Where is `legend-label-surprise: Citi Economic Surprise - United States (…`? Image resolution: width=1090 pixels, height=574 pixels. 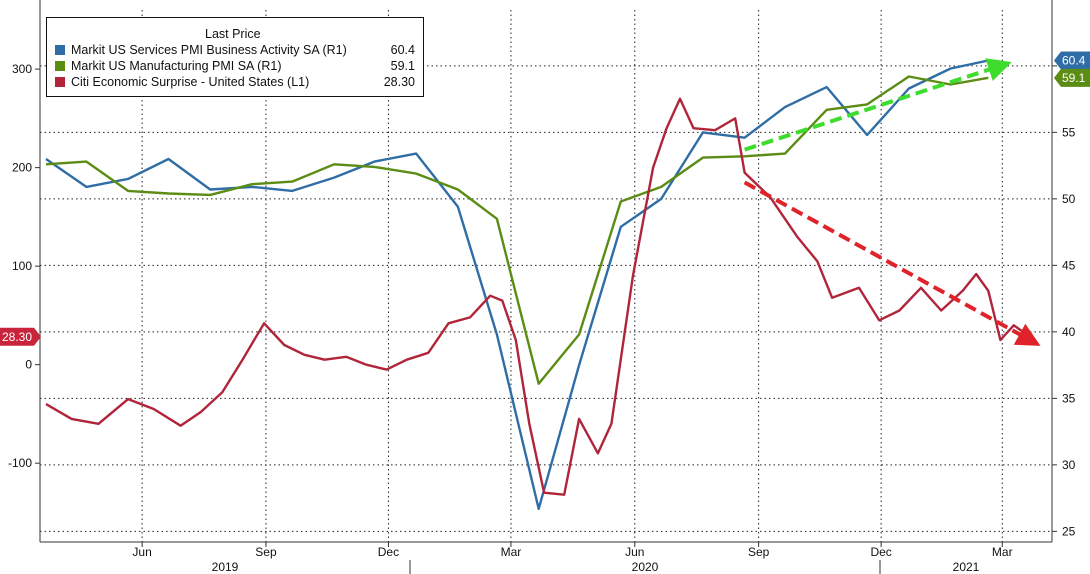 legend-label-surprise: Citi Economic Surprise - United States (… is located at coordinates (190, 82).